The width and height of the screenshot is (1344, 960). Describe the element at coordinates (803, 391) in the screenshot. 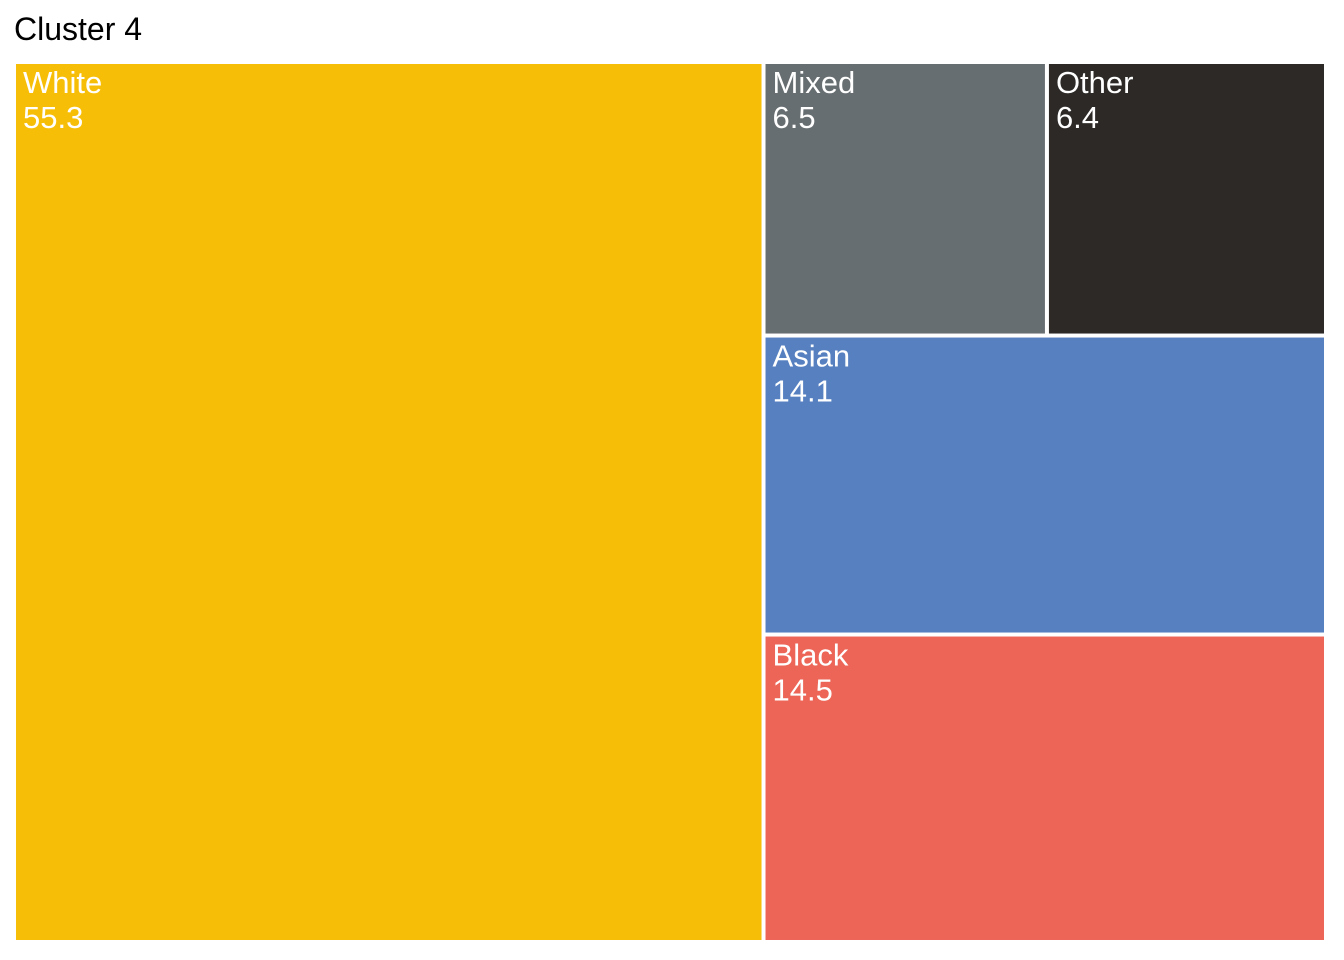

I see `tile-value-asian: 14.1` at that location.